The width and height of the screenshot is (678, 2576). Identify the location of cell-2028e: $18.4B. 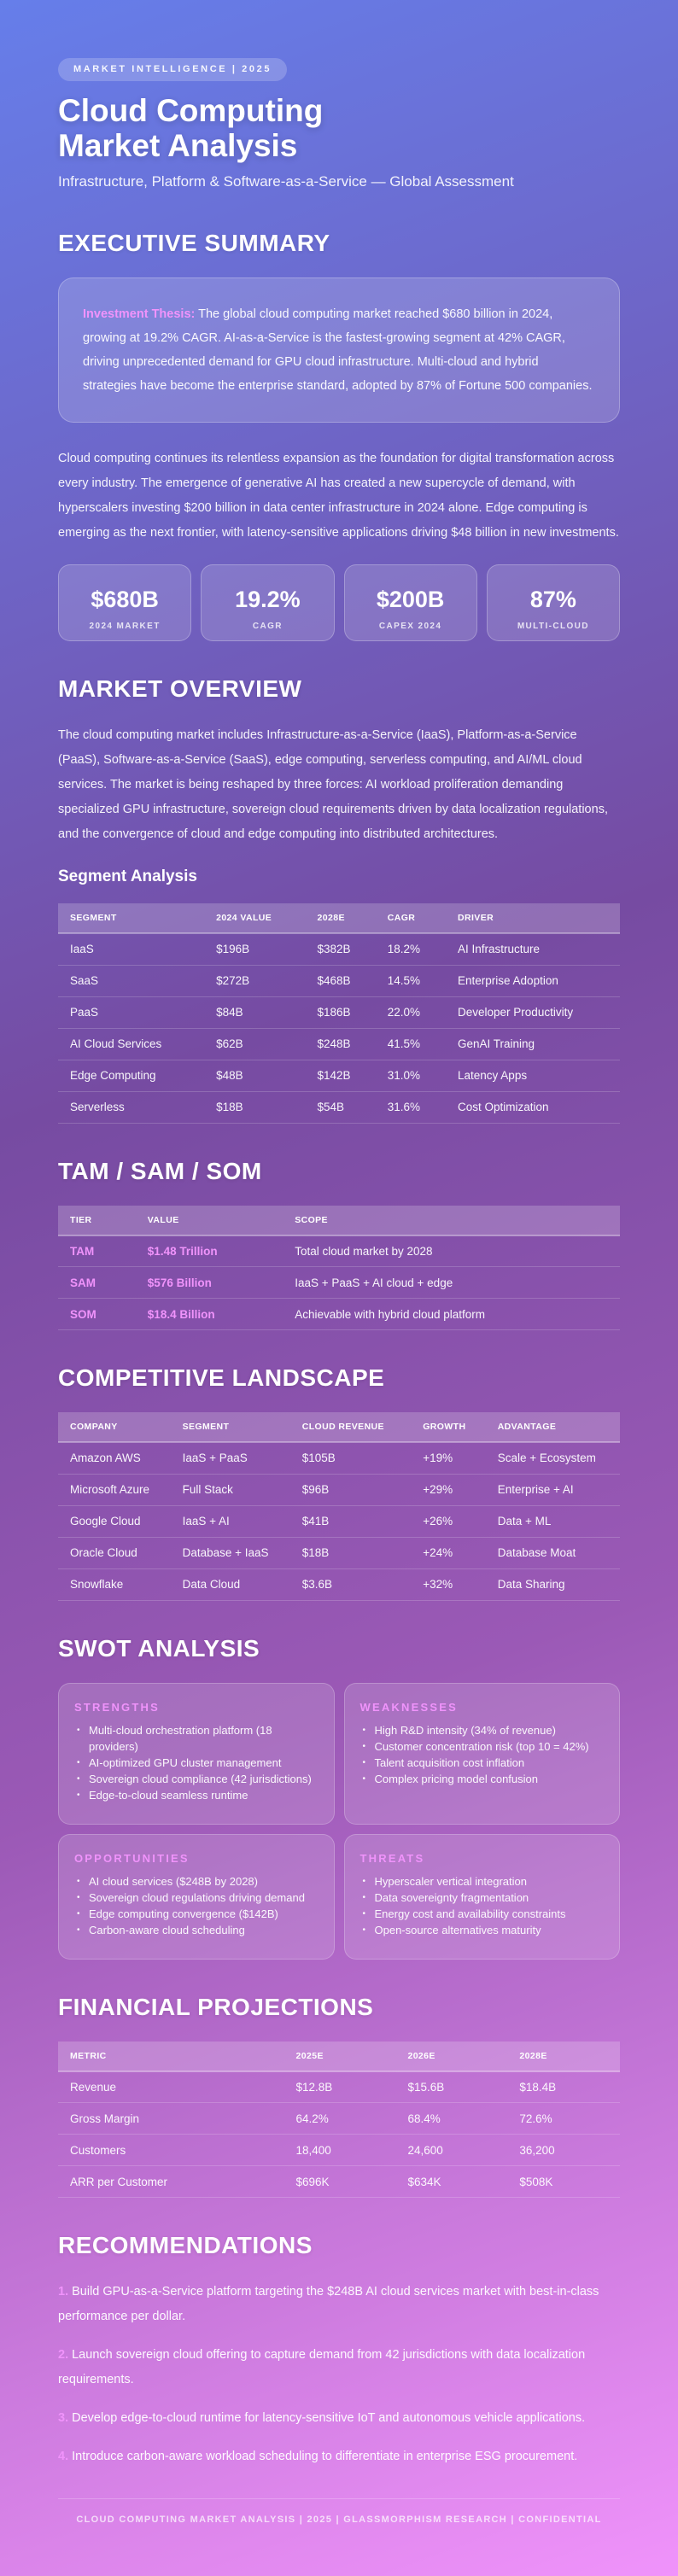
(563, 2087).